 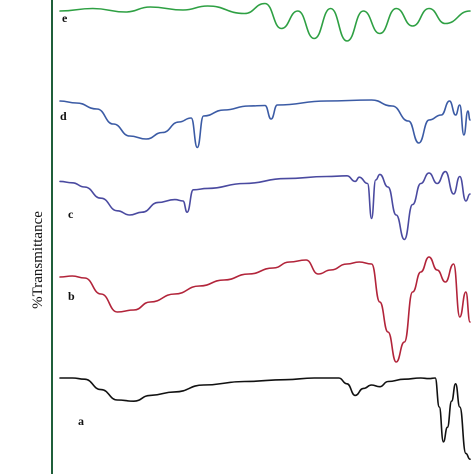 What do you see at coordinates (265, 124) in the screenshot?
I see `spectrum-line-d` at bounding box center [265, 124].